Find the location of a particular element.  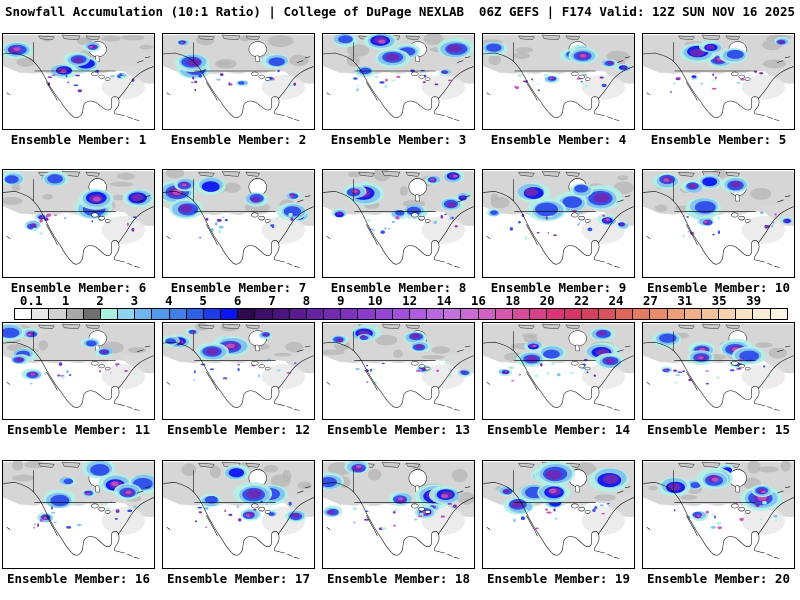

ensemble-label: Ensemble Member: 16 is located at coordinates (78, 578).